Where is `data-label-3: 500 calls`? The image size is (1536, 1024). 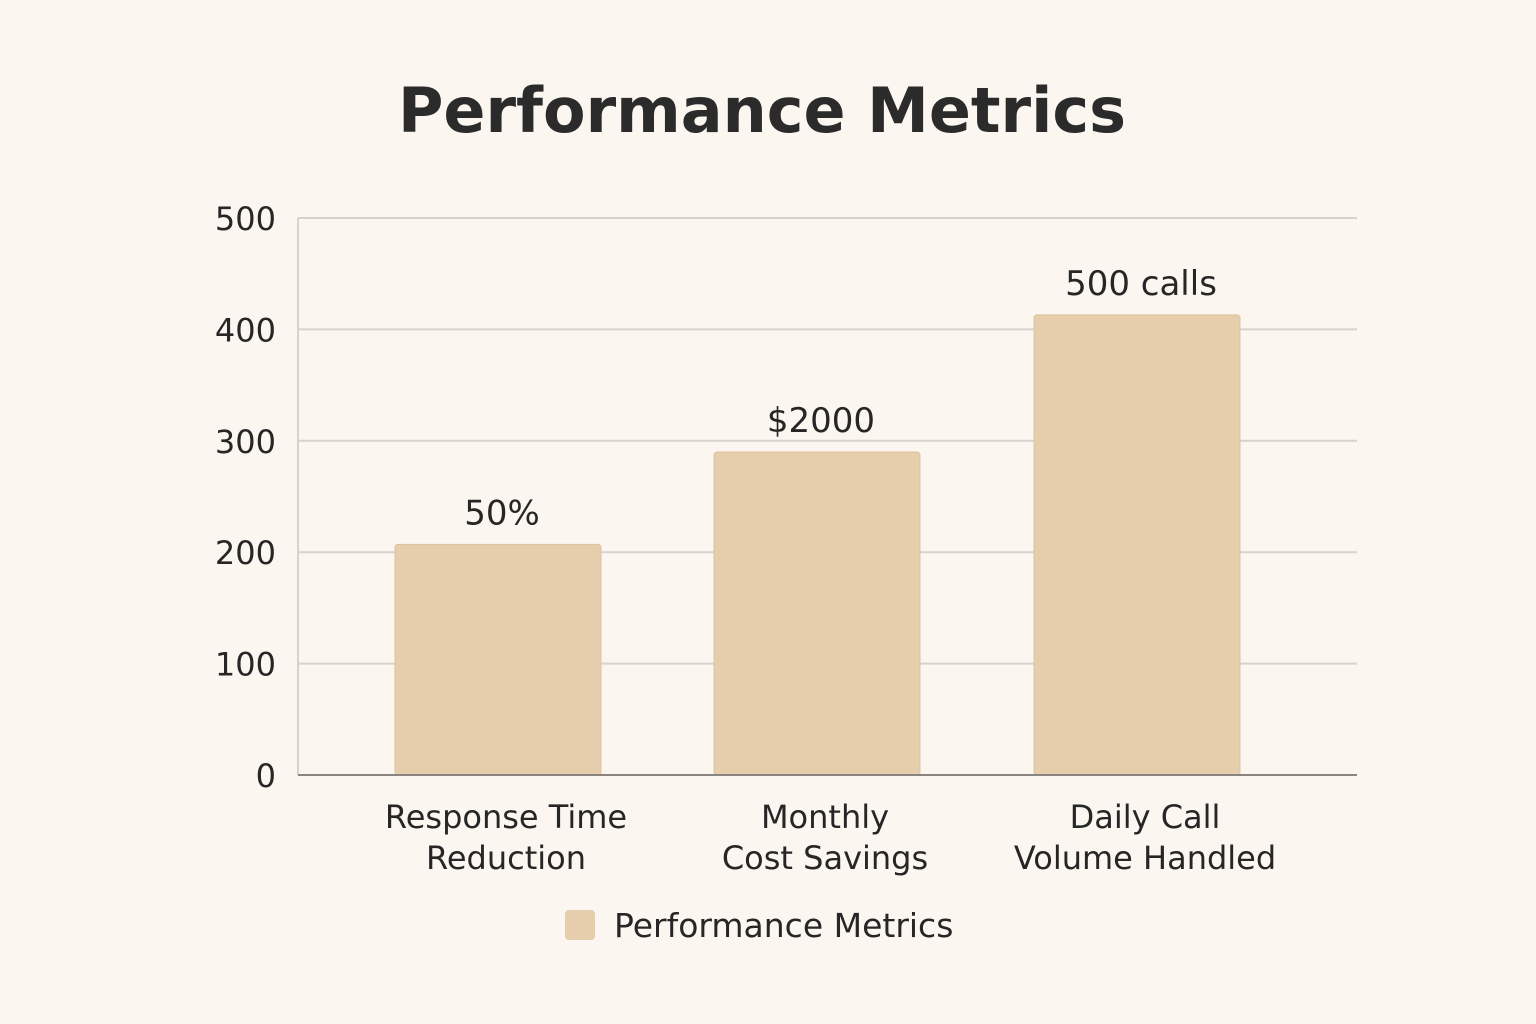 data-label-3: 500 calls is located at coordinates (1141, 284).